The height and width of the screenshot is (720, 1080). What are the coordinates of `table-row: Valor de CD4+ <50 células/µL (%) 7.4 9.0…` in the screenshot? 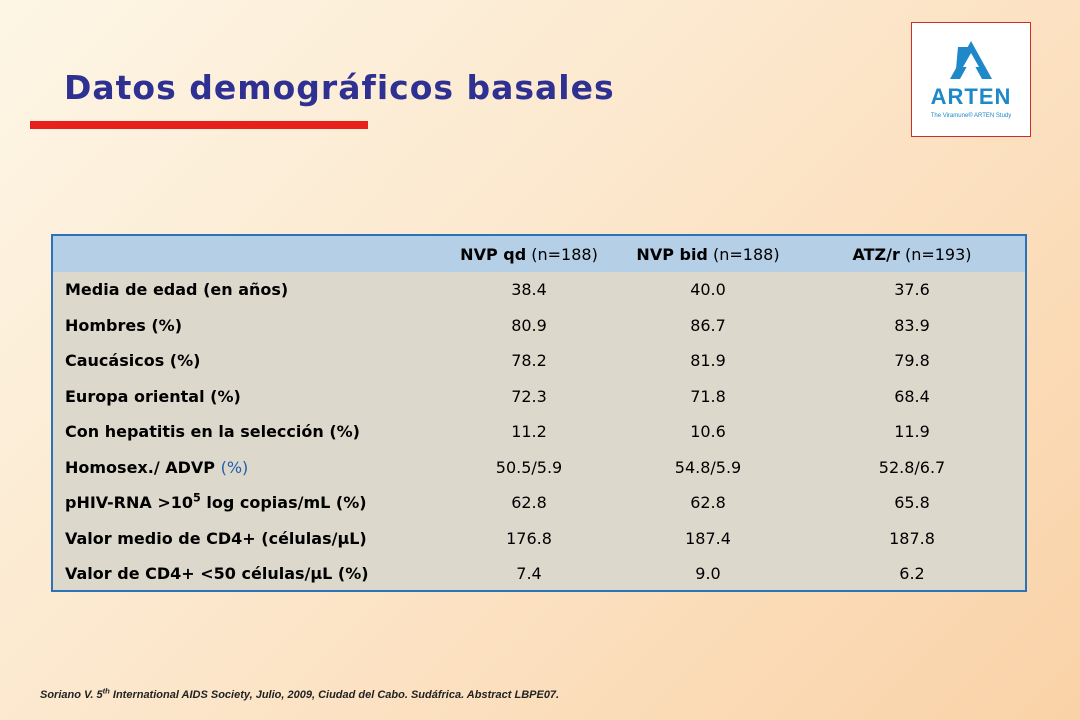 It's located at (539, 574).